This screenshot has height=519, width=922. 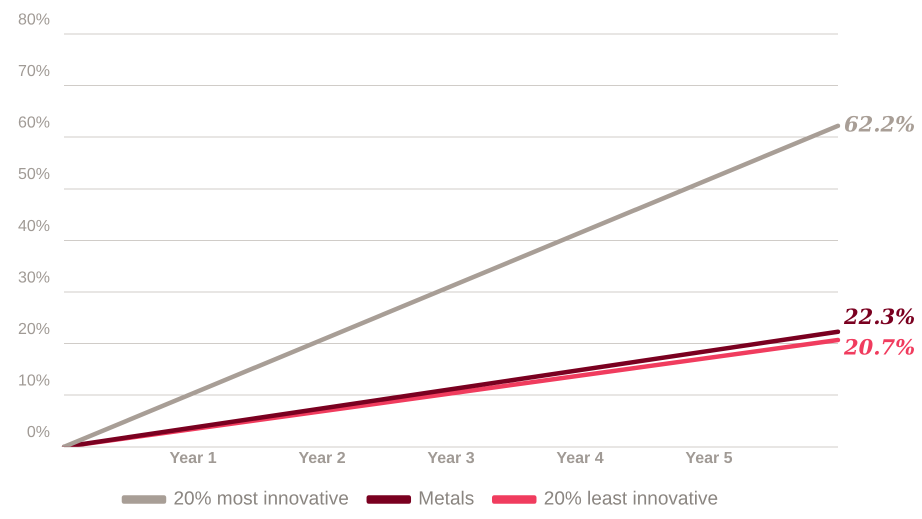 I want to click on x-tick-label: Year 2, so click(x=322, y=458).